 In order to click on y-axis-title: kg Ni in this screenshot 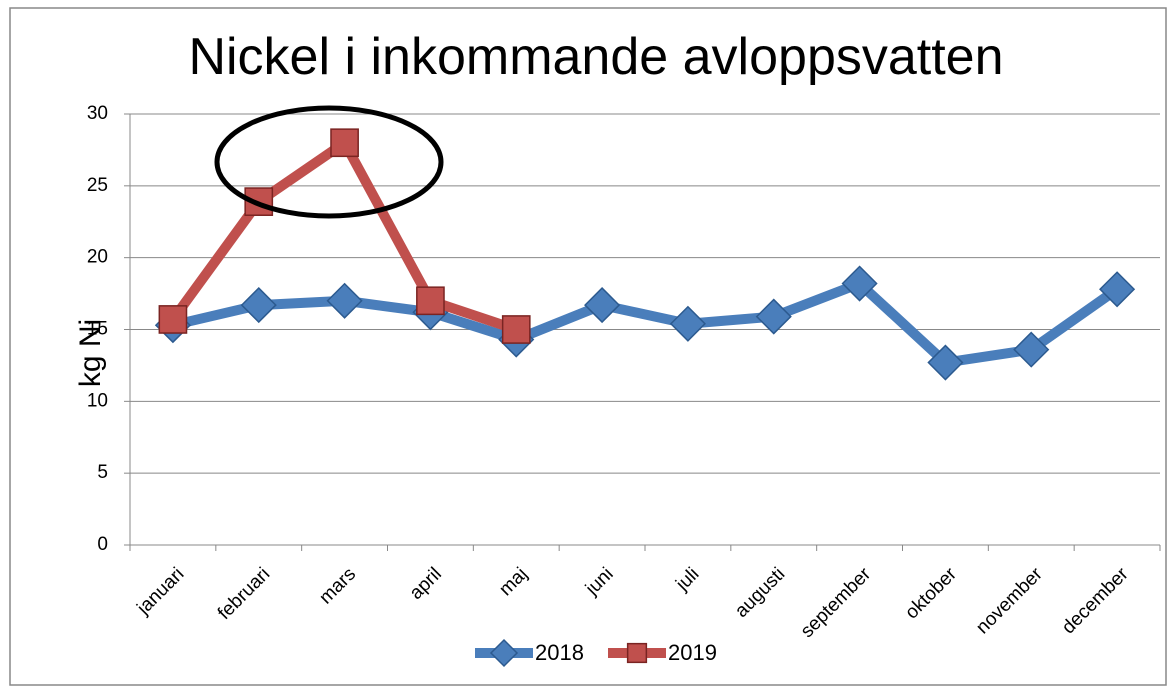, I will do `click(90, 353)`.